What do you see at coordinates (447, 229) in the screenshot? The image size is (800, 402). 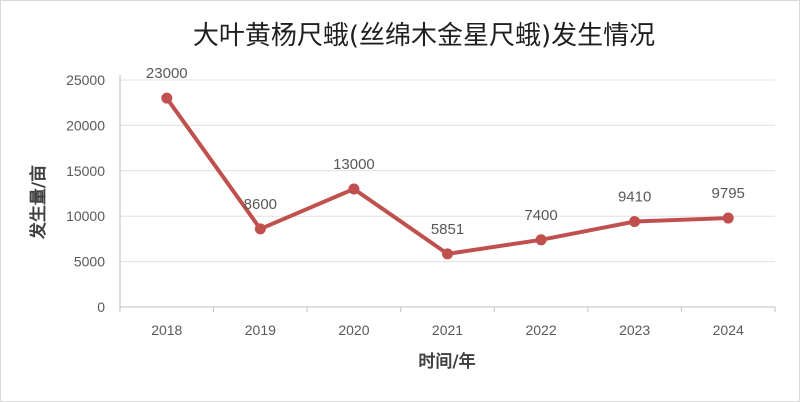 I see `data-label: 5851` at bounding box center [447, 229].